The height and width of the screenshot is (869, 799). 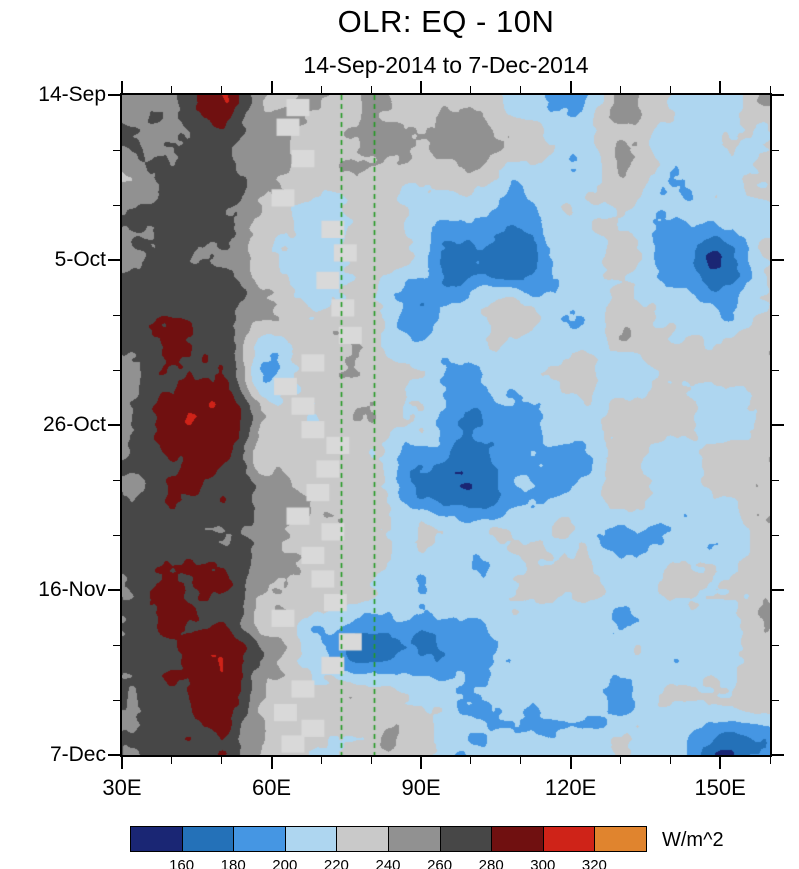 What do you see at coordinates (182, 863) in the screenshot?
I see `colorbar-tick-label: 160` at bounding box center [182, 863].